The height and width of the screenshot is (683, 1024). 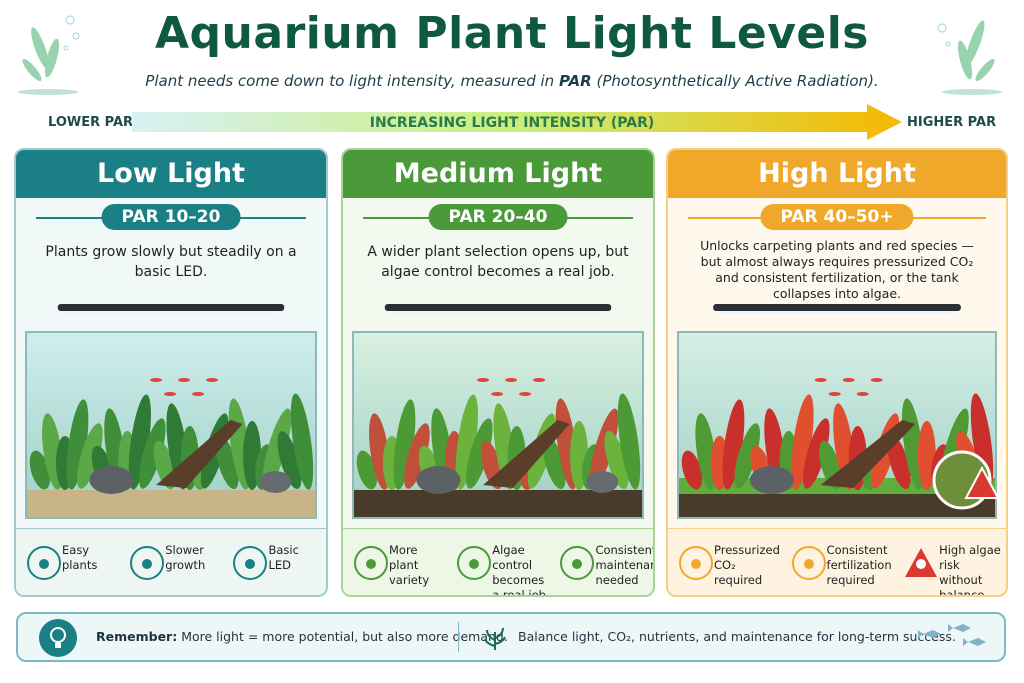 What do you see at coordinates (747, 565) in the screenshot?
I see `feature-text: Pressurized CO₂ required` at bounding box center [747, 565].